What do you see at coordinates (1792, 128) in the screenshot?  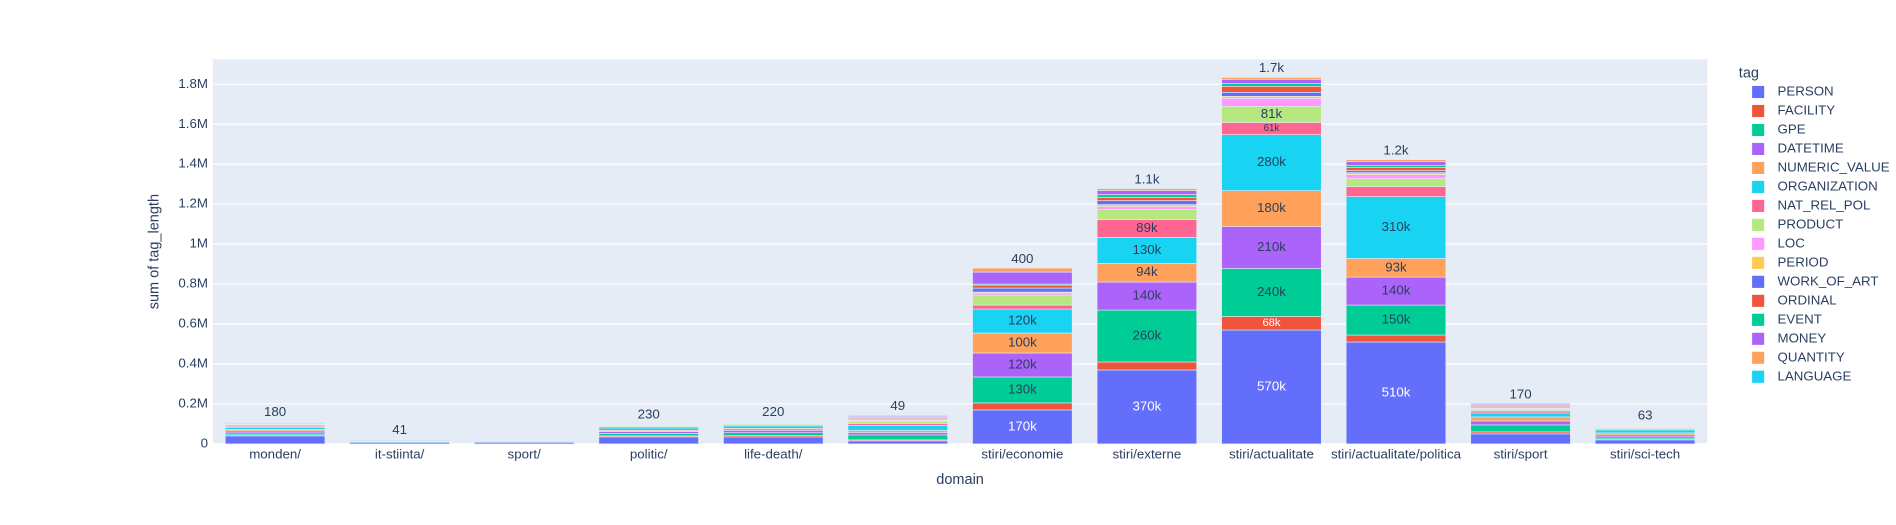 I see `legend-label: GPE` at bounding box center [1792, 128].